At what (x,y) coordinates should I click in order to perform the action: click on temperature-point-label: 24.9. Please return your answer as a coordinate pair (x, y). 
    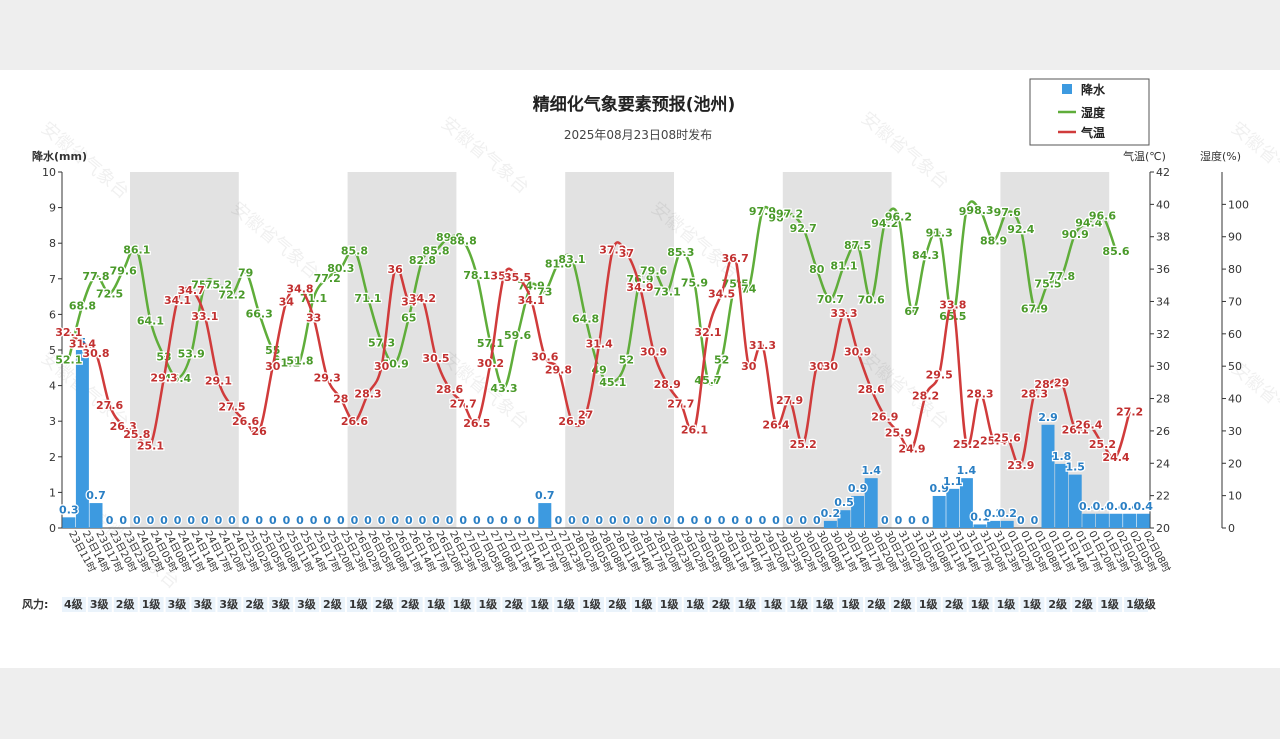
    Looking at the image, I should click on (911, 449).